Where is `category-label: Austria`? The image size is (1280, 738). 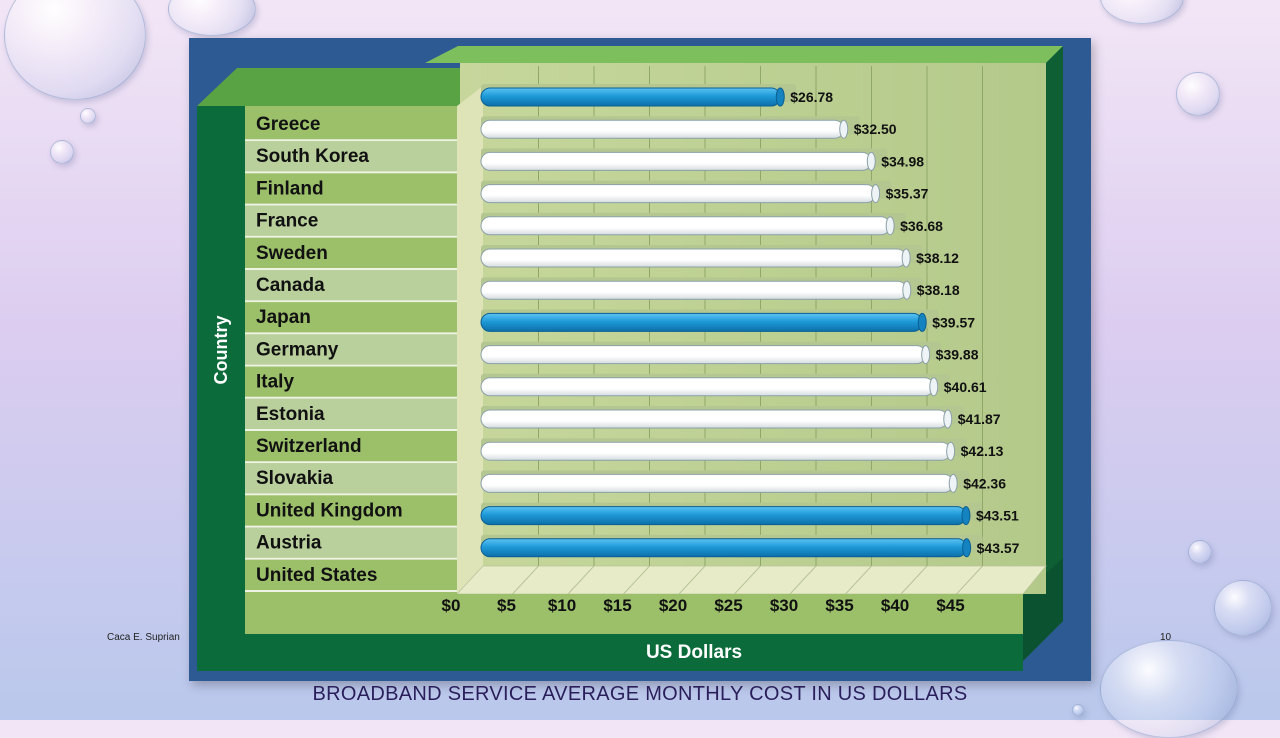
category-label: Austria is located at coordinates (289, 543).